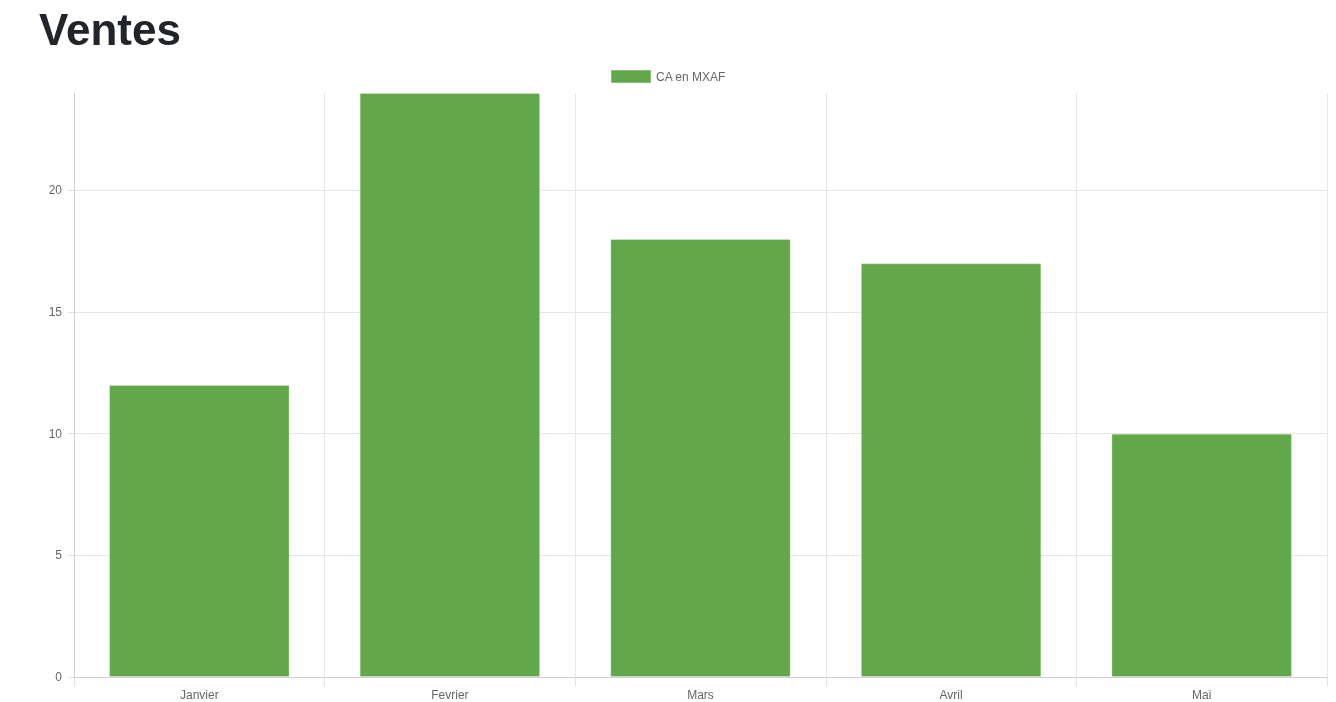 Image resolution: width=1336 pixels, height=702 pixels. Describe the element at coordinates (951, 695) in the screenshot. I see `x-tick-label: Avril` at that location.